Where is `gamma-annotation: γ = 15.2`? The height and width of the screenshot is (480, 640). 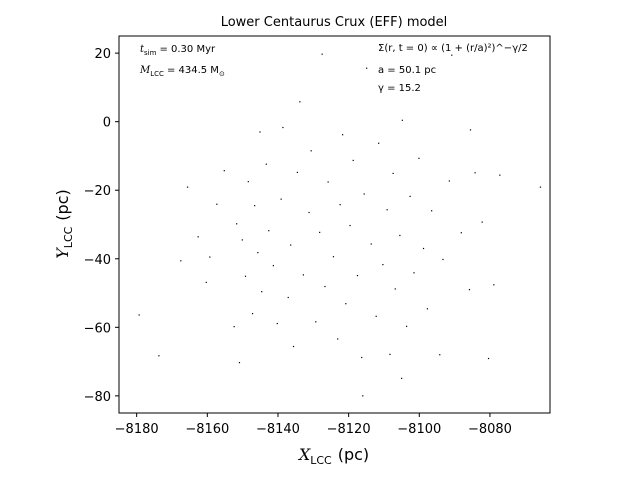
gamma-annotation: γ = 15.2 is located at coordinates (399, 88).